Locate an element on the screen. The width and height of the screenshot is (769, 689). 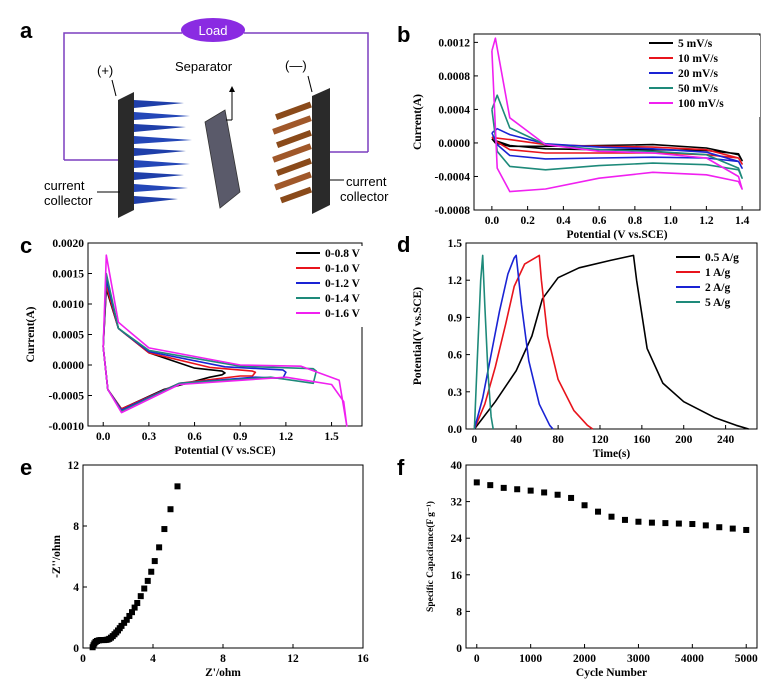
y-tick-label: -0.0005 is located at coordinates (67, 397).